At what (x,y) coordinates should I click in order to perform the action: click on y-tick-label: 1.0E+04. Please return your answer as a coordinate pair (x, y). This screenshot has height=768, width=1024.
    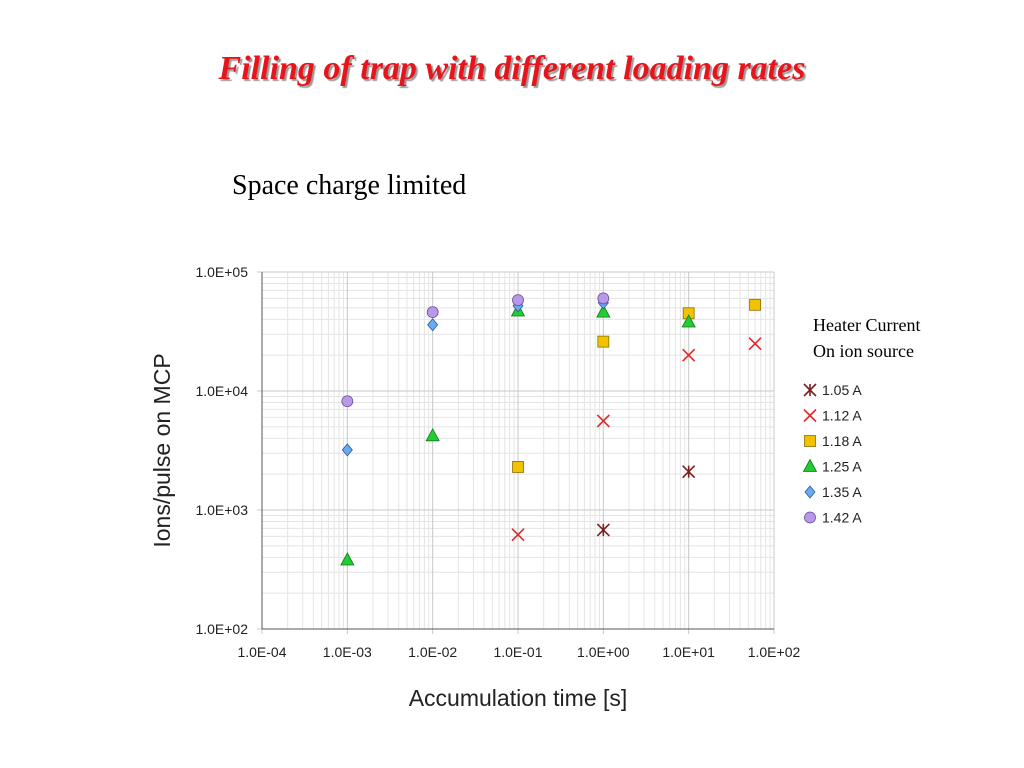
    Looking at the image, I should click on (221, 391).